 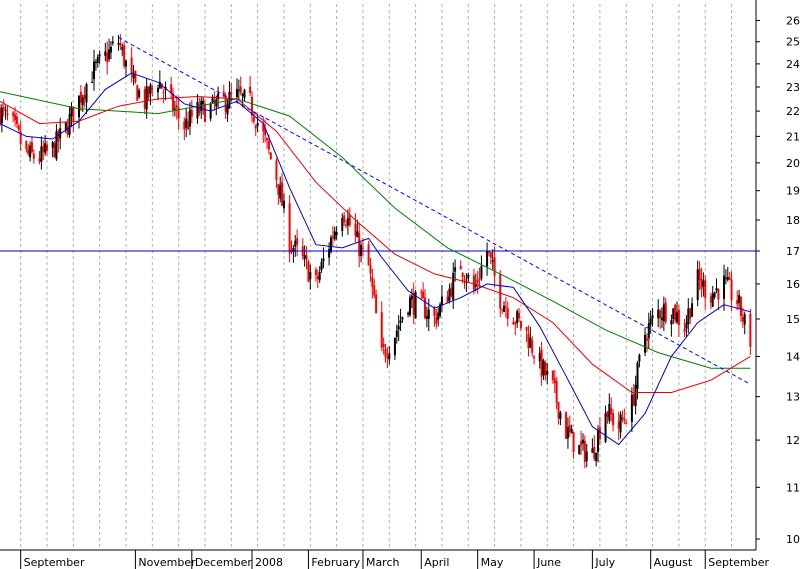 I want to click on y-axis: 10 11 12 13 14 15 16 17 18 19 20 21 22 23 24 25 26, so click(x=778, y=280).